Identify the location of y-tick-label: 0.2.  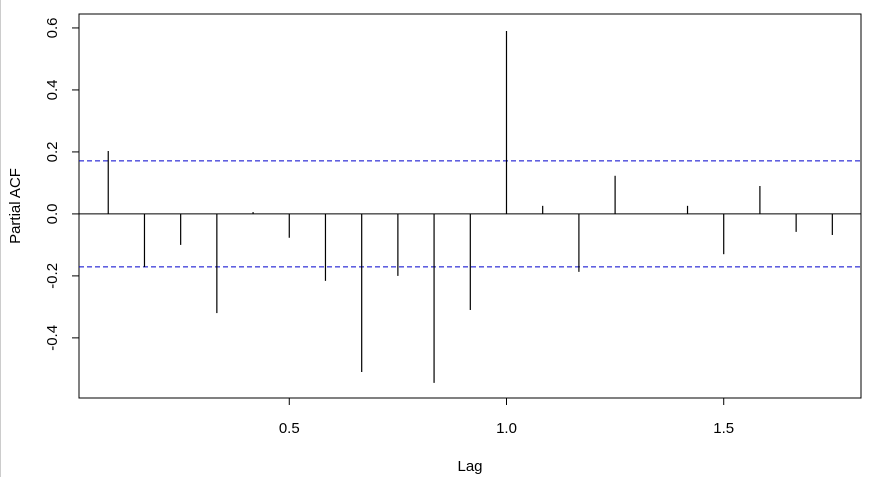
(52, 151).